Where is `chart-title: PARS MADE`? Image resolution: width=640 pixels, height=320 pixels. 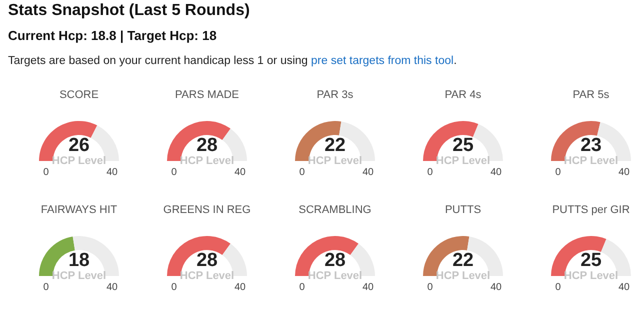 chart-title: PARS MADE is located at coordinates (207, 95).